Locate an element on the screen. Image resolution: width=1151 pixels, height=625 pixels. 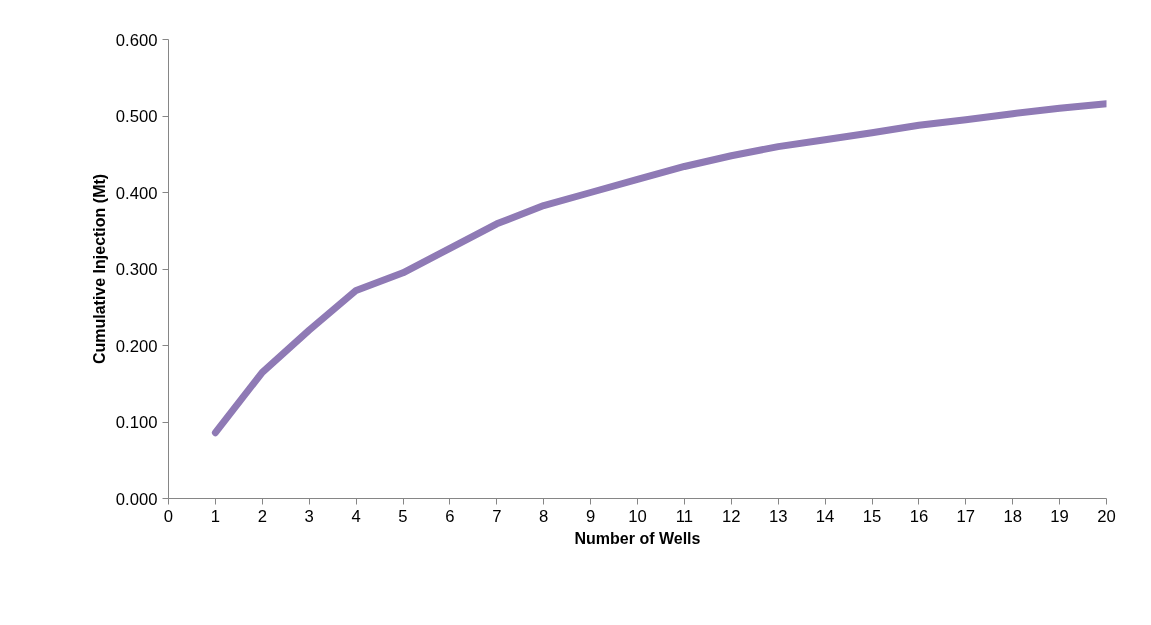
y-tick-label: 0.300 is located at coordinates (136, 269).